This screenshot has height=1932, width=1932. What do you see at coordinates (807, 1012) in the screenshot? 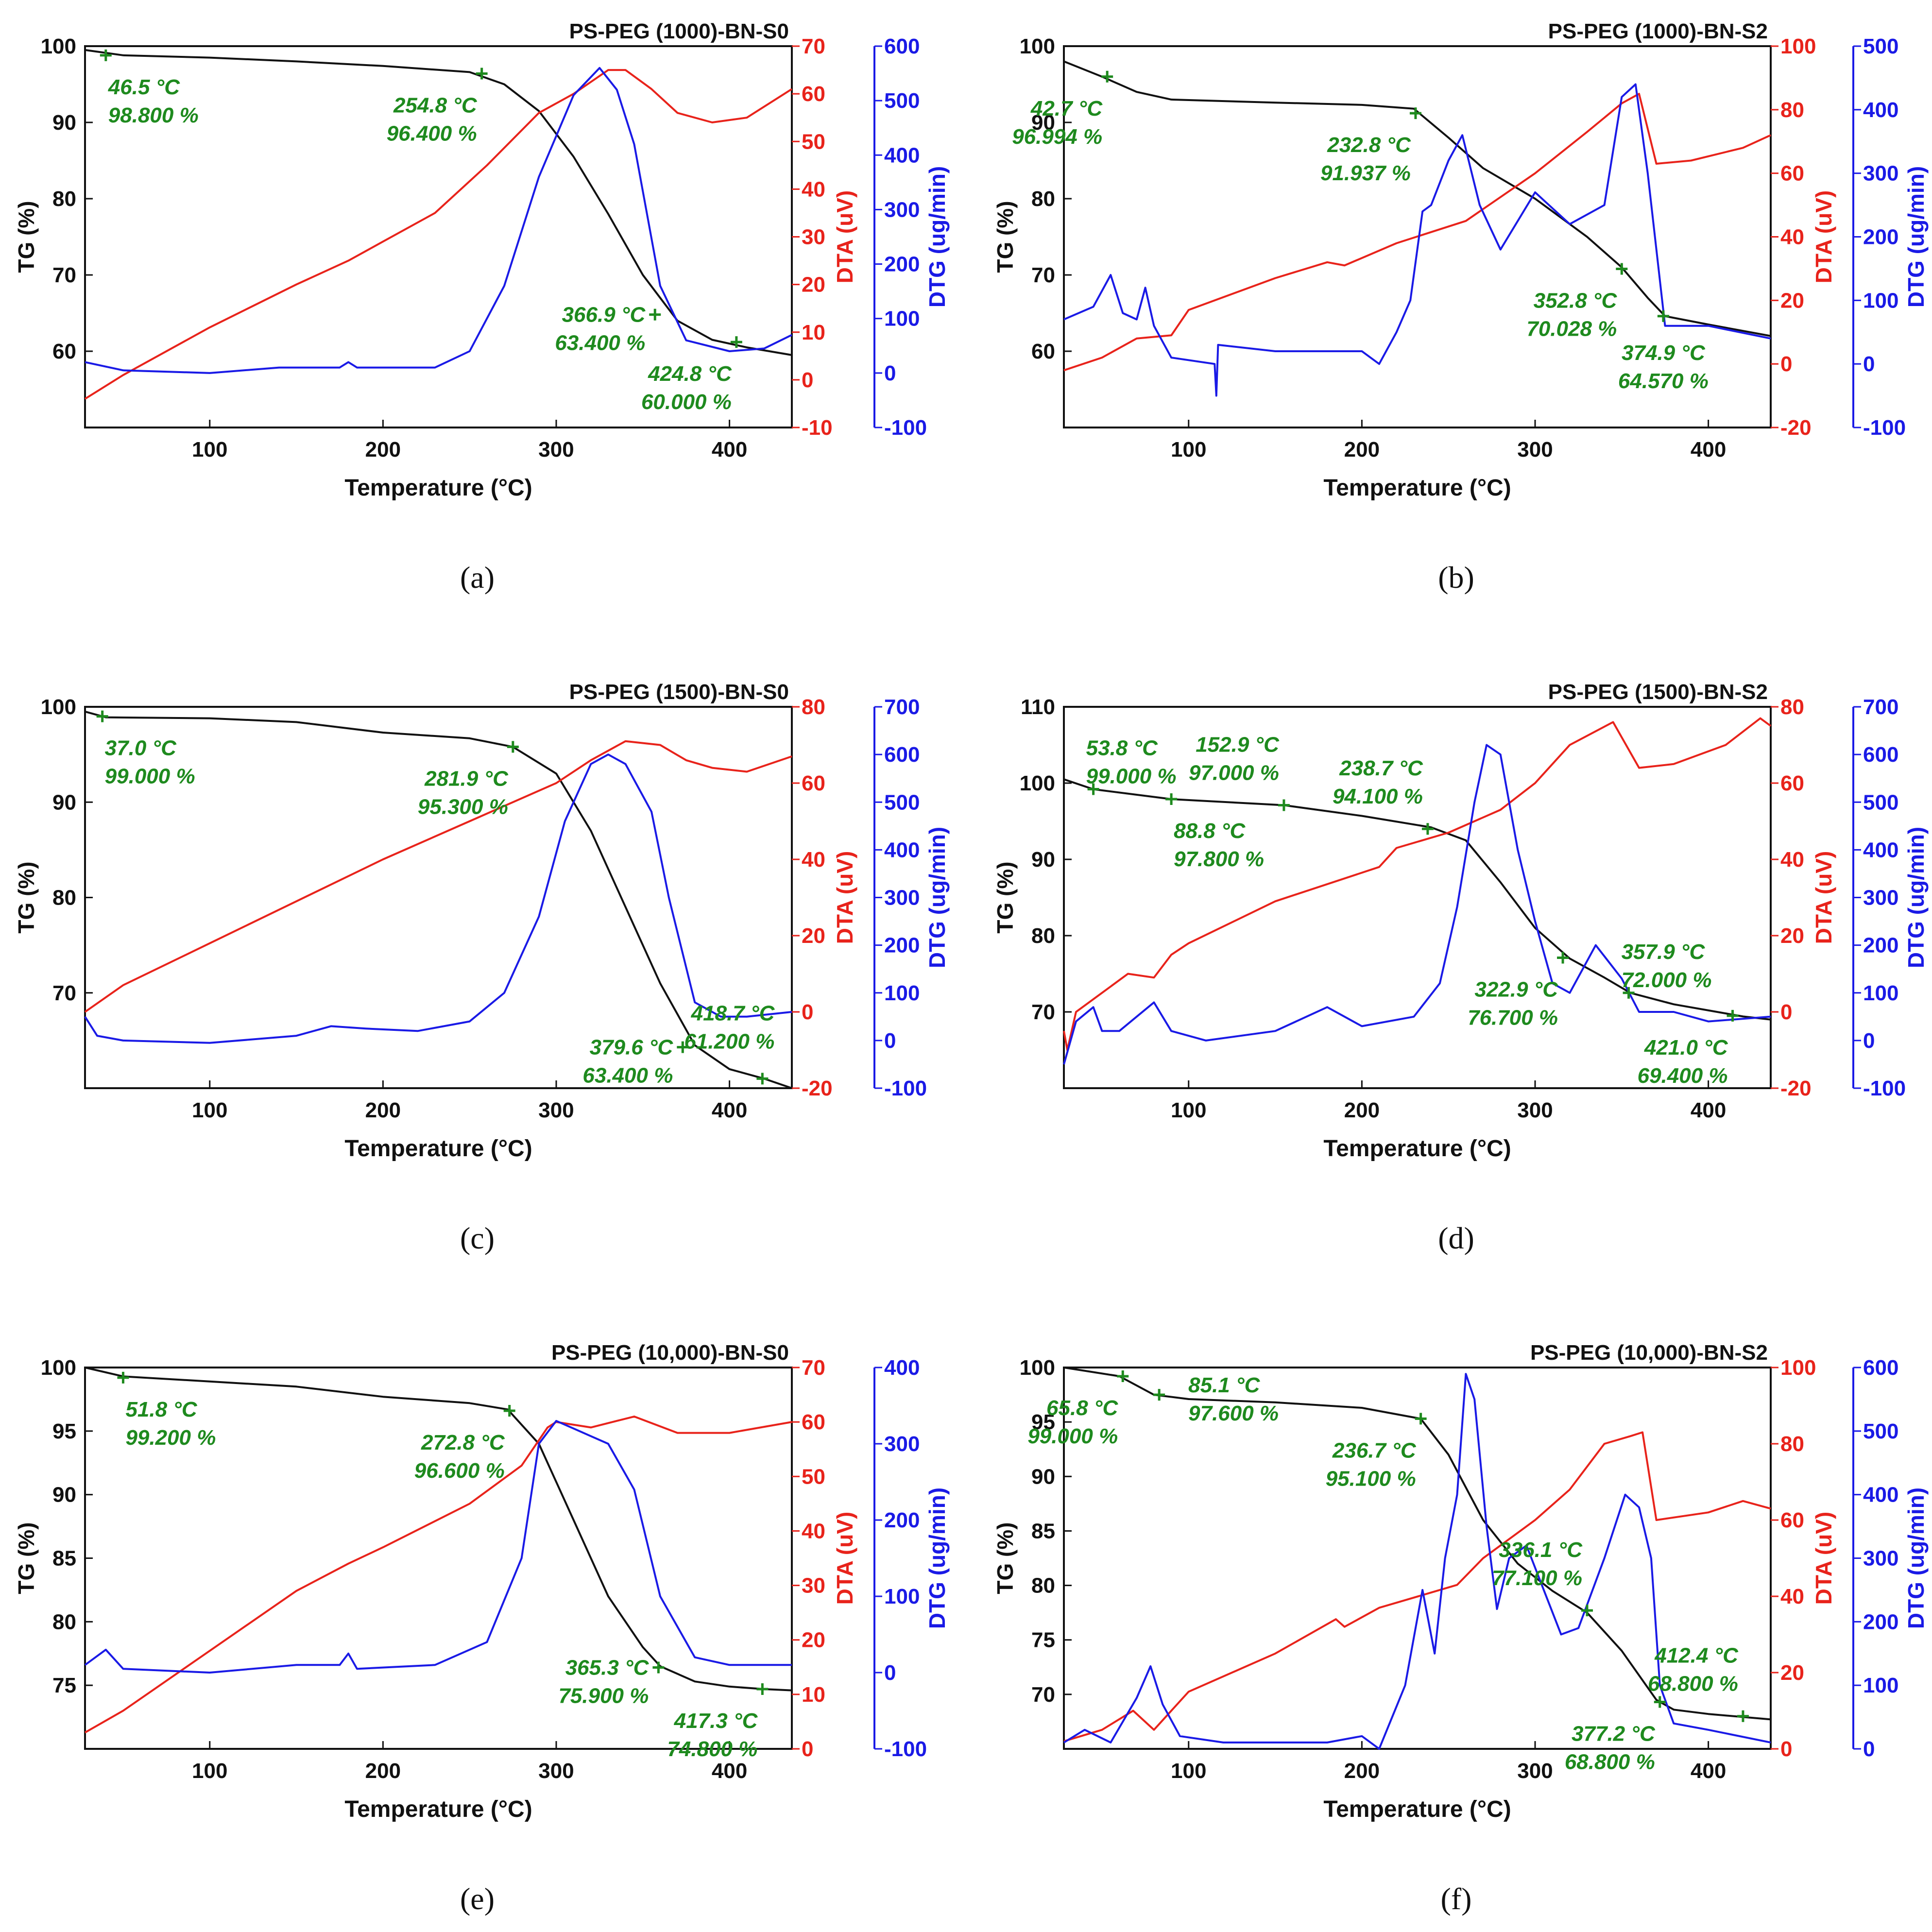
I see `dta-tick-label: 0` at bounding box center [807, 1012].